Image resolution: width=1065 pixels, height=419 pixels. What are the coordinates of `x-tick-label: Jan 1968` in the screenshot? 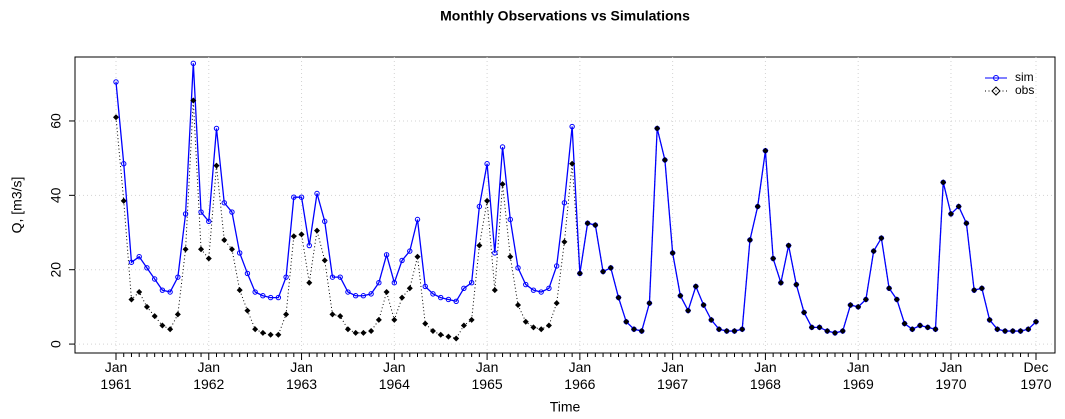 It's located at (765, 375).